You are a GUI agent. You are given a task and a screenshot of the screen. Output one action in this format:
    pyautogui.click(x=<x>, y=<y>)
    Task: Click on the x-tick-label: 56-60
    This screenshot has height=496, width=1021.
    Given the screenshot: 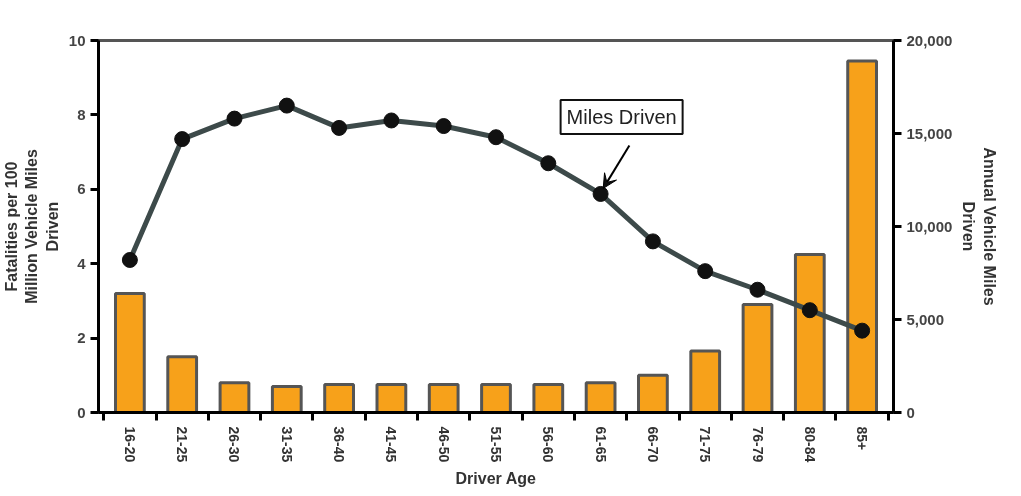 What is the action you would take?
    pyautogui.click(x=548, y=444)
    